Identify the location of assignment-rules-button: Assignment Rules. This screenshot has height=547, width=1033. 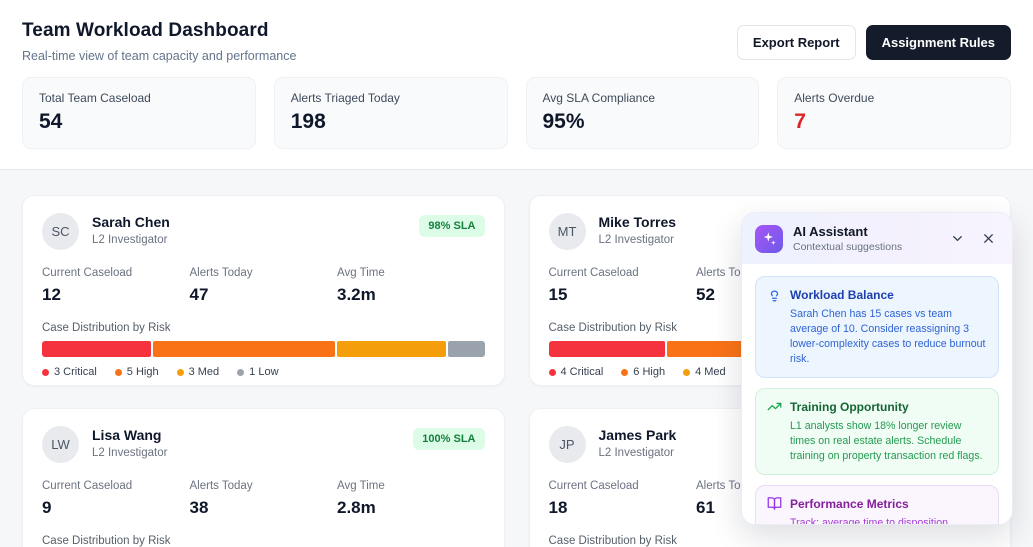
(938, 42).